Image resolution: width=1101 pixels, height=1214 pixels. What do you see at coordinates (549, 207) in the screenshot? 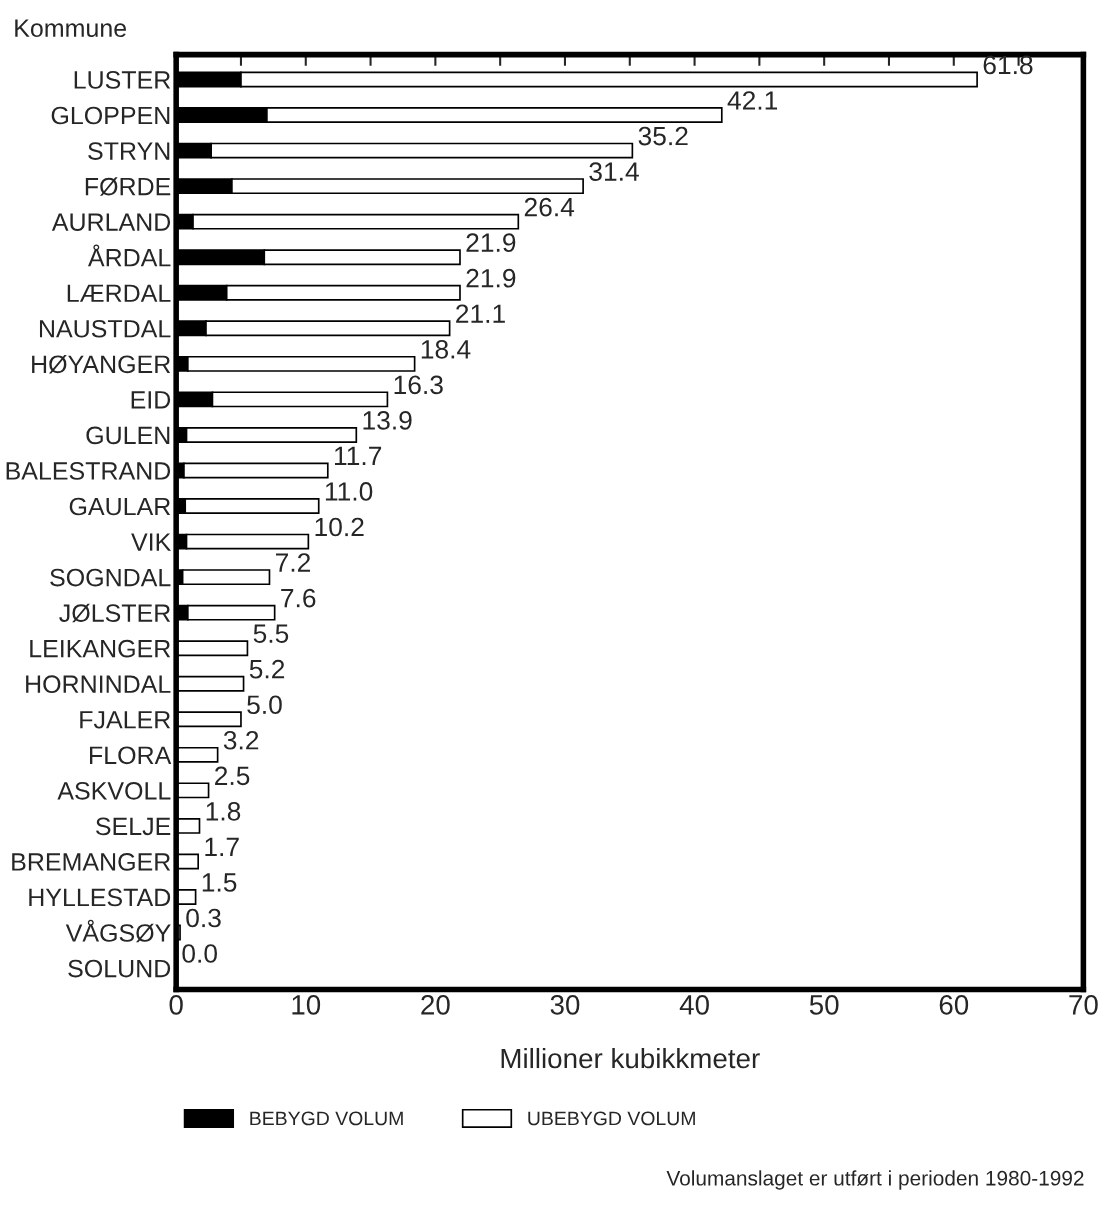
I see `total-label: 26.4` at bounding box center [549, 207].